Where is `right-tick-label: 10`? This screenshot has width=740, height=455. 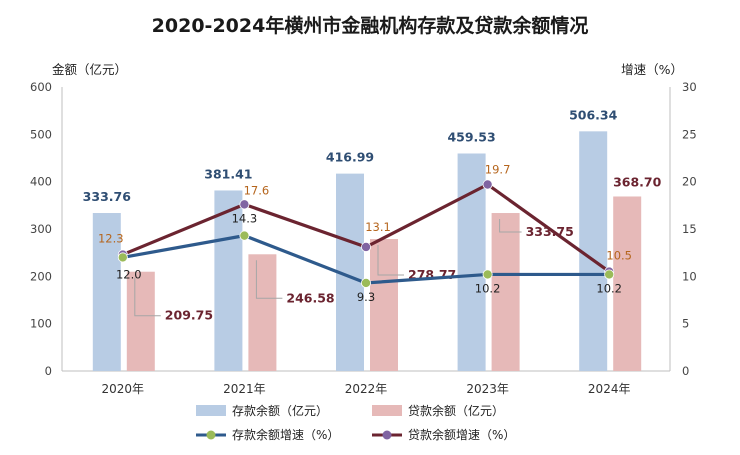
right-tick-label: 10 is located at coordinates (689, 276).